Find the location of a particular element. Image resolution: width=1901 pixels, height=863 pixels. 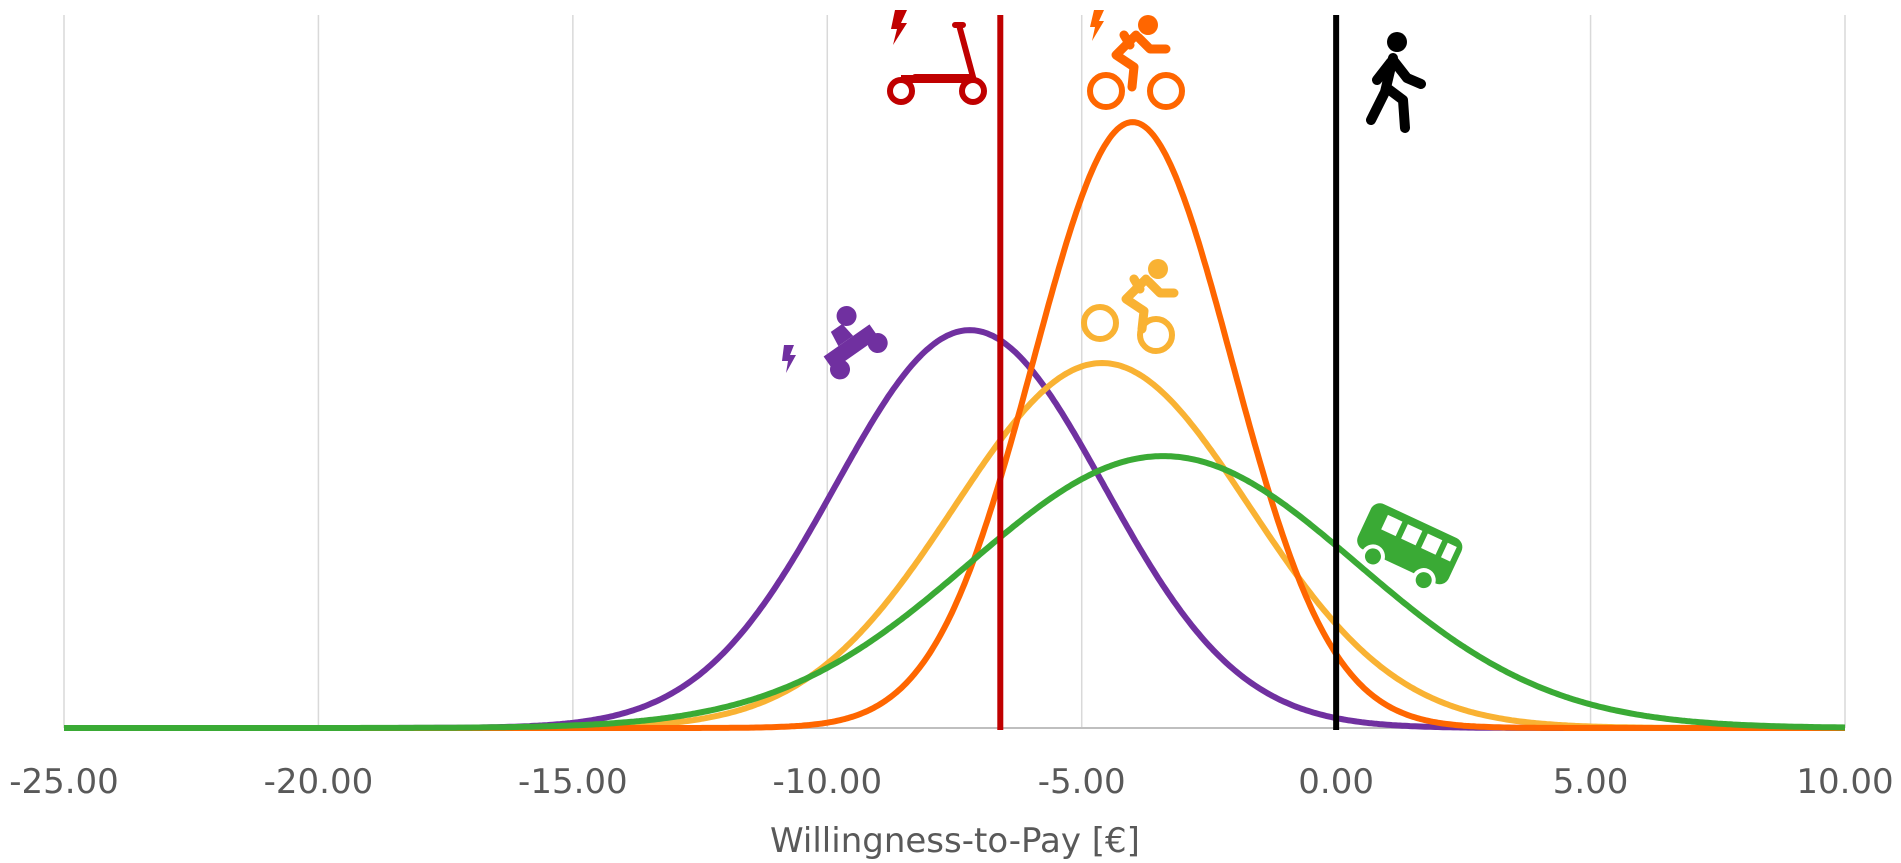

x-tick-label: -25.00 is located at coordinates (64, 782).